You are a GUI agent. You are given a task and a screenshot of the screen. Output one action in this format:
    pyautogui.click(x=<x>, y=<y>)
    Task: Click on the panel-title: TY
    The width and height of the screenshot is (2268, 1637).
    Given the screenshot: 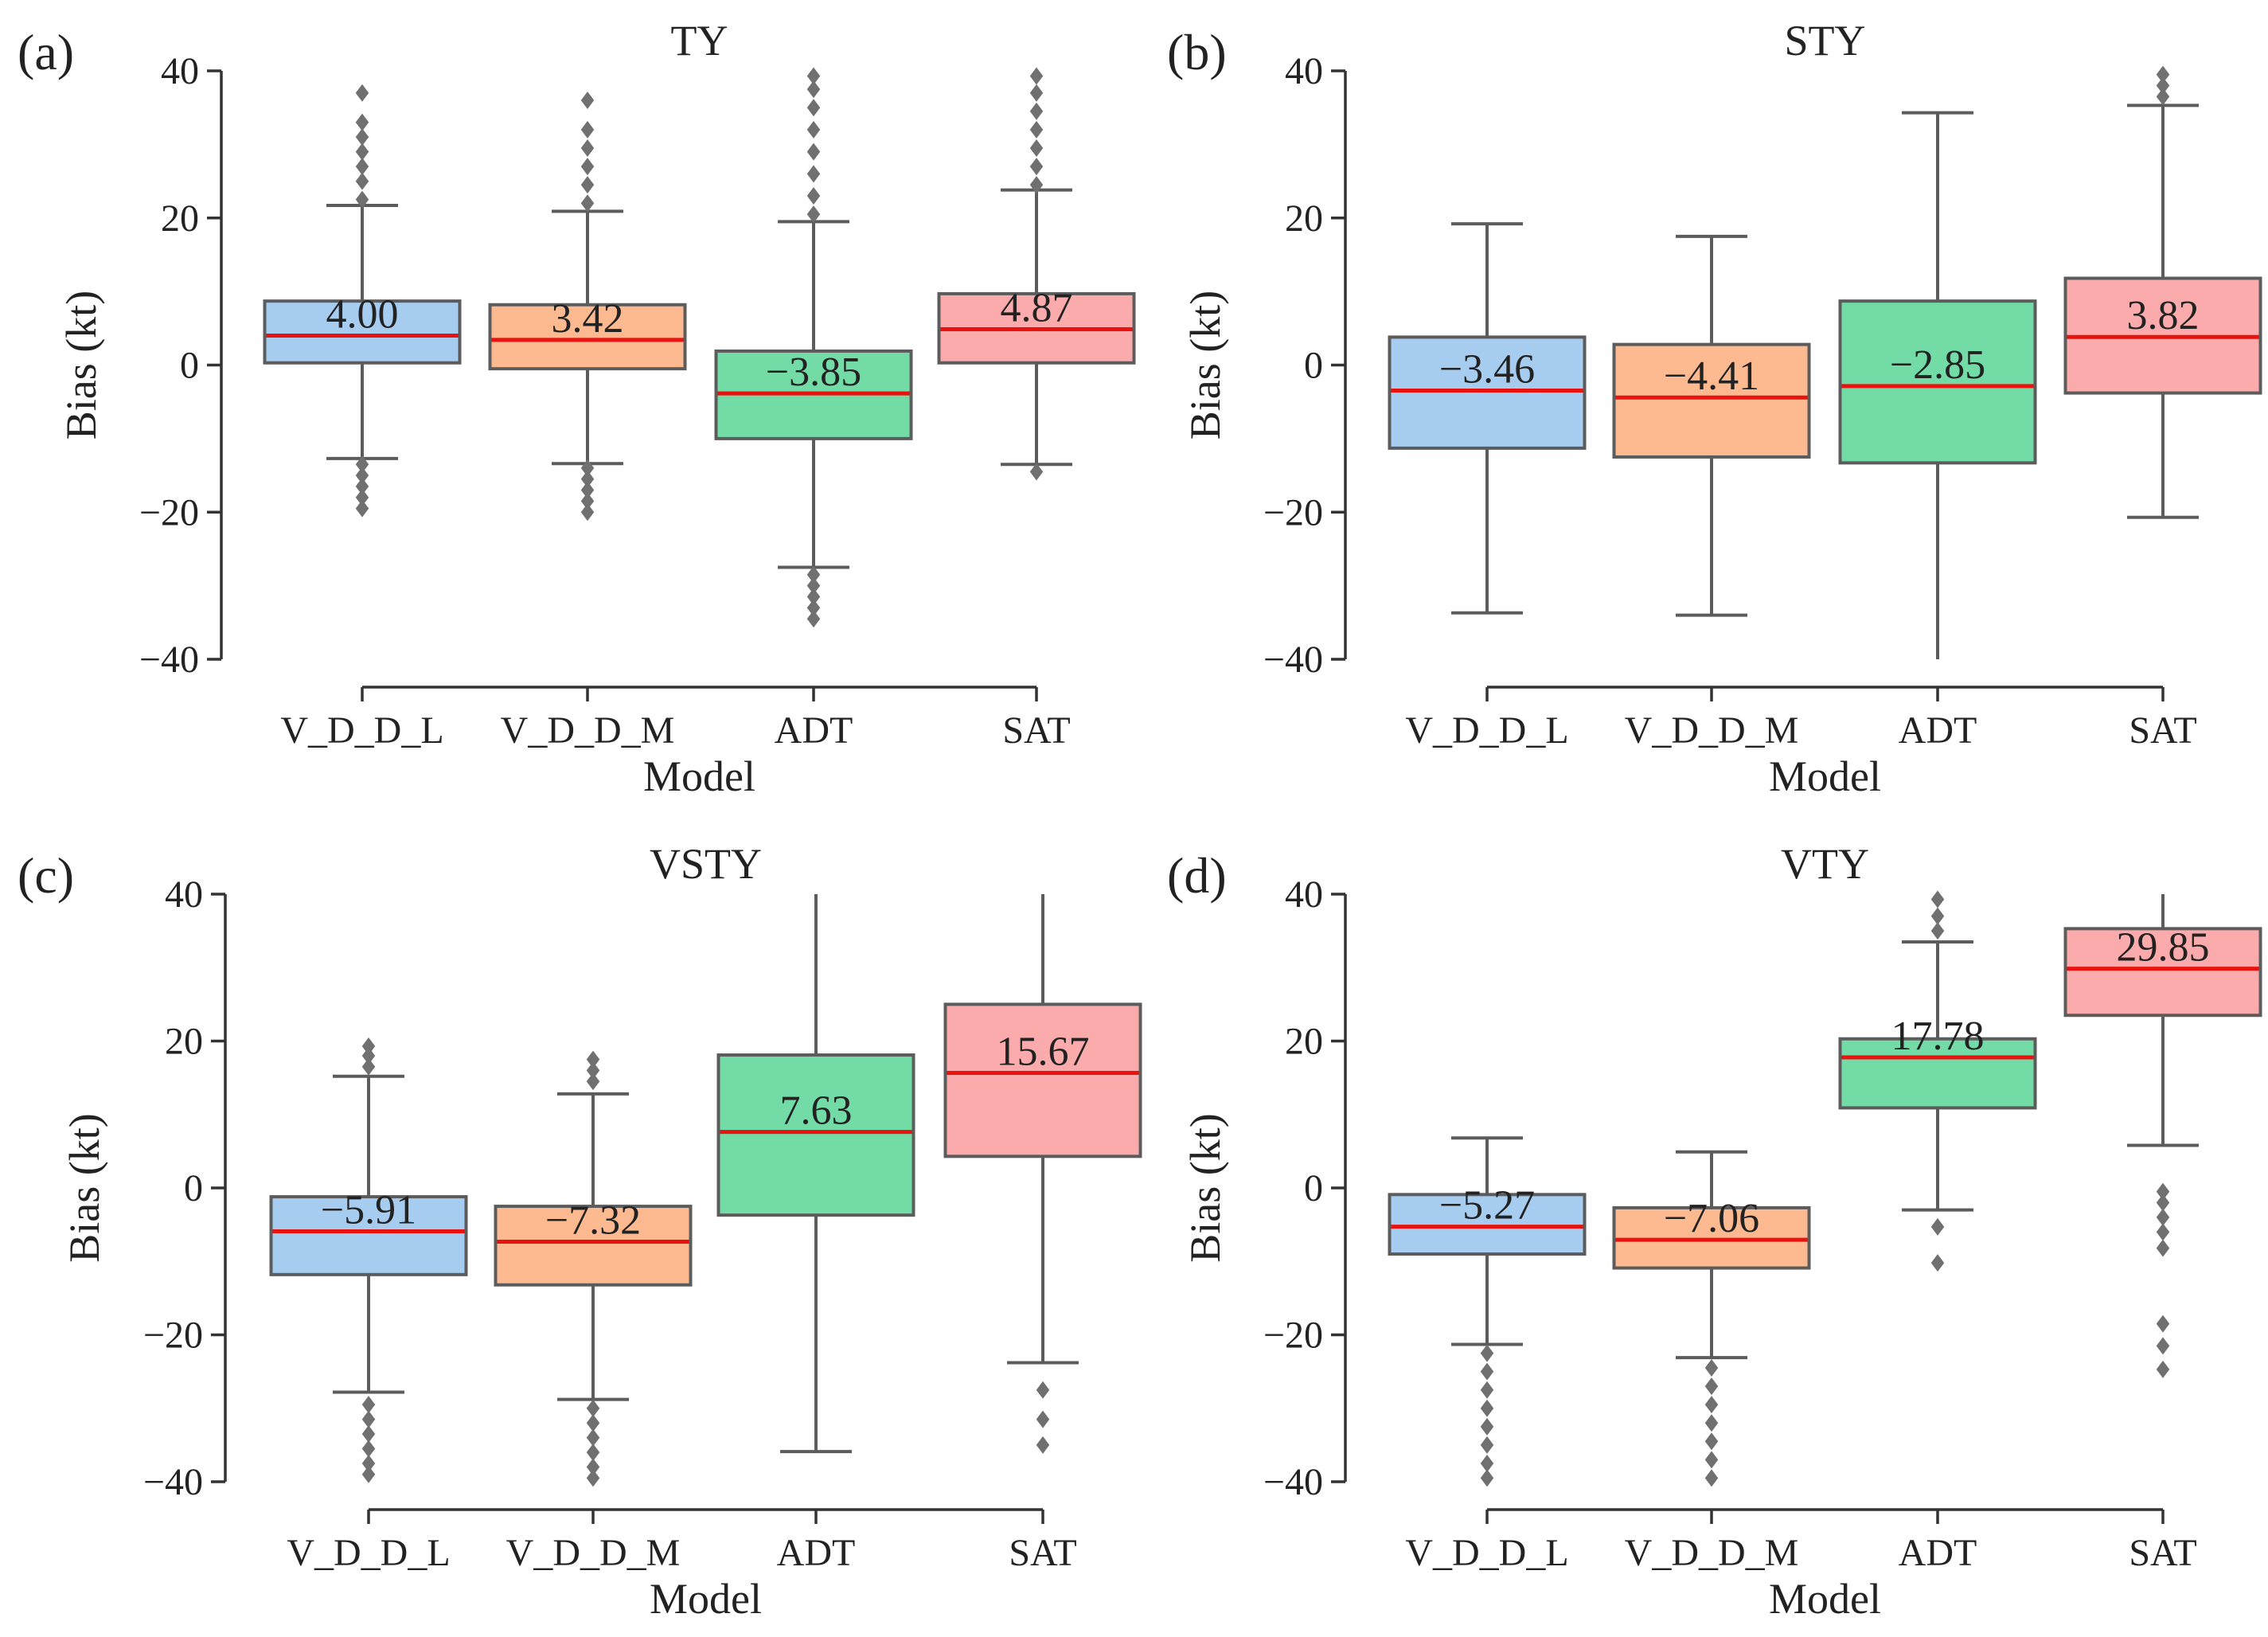 What is the action you would take?
    pyautogui.click(x=699, y=40)
    